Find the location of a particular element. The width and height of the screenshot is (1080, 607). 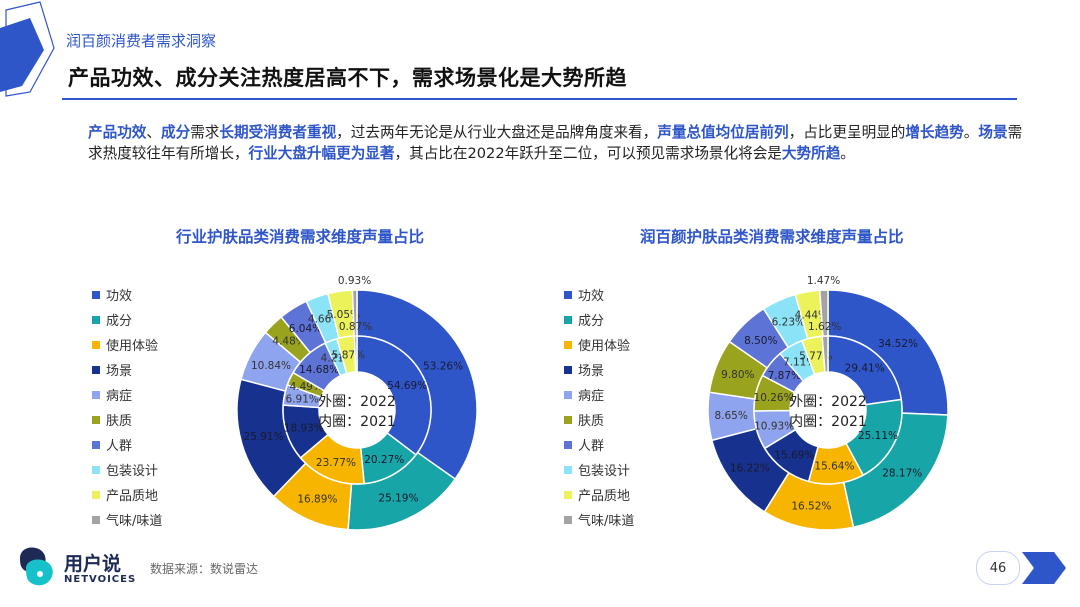

legend-item: 人群 is located at coordinates (599, 444).